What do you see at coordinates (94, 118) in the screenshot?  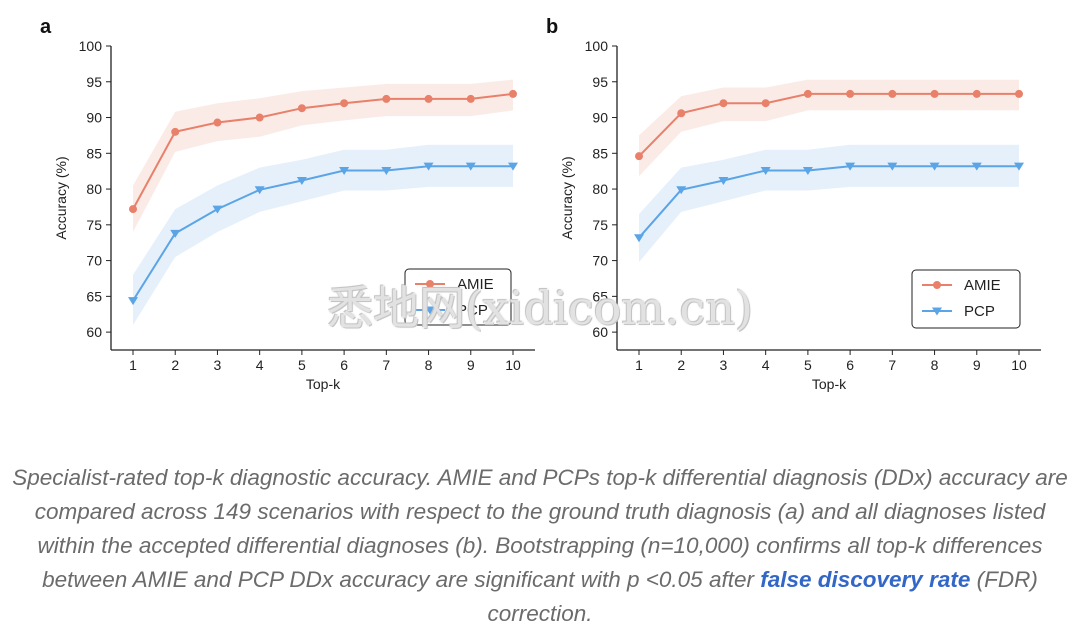 I see `y-tick-label: 90` at bounding box center [94, 118].